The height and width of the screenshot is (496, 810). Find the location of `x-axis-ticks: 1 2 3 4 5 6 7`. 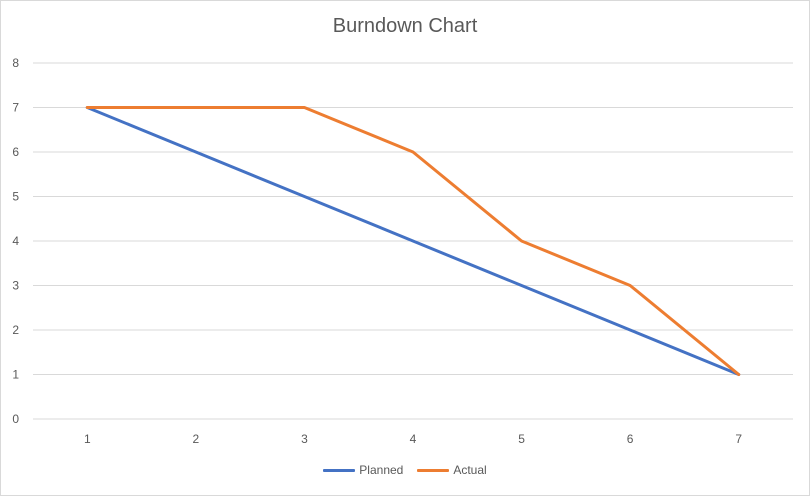

x-axis-ticks: 1 2 3 4 5 6 7 is located at coordinates (413, 439).